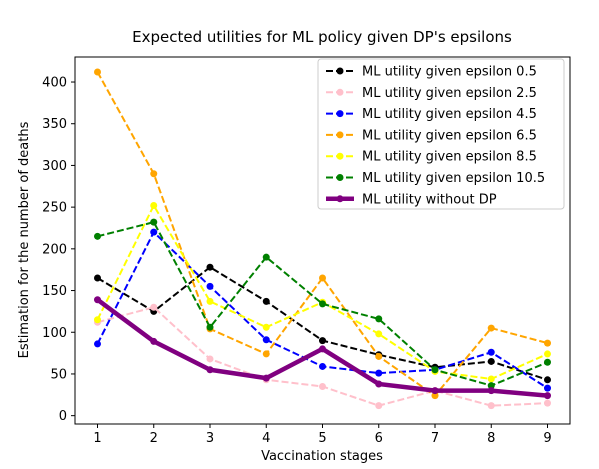 This screenshot has height=469, width=599. Describe the element at coordinates (58, 374) in the screenshot. I see `y-tick-label: 50` at that location.